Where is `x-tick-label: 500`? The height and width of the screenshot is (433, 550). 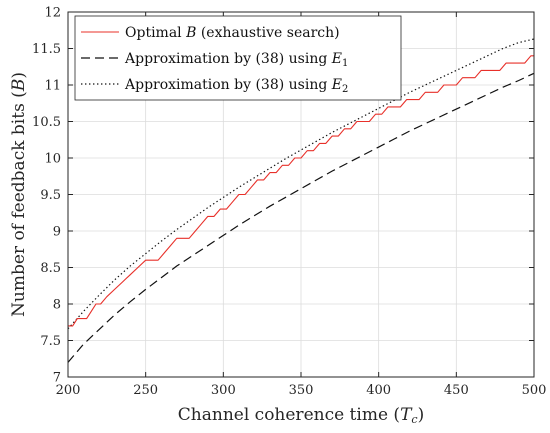 x-tick-label: 500 is located at coordinates (534, 390).